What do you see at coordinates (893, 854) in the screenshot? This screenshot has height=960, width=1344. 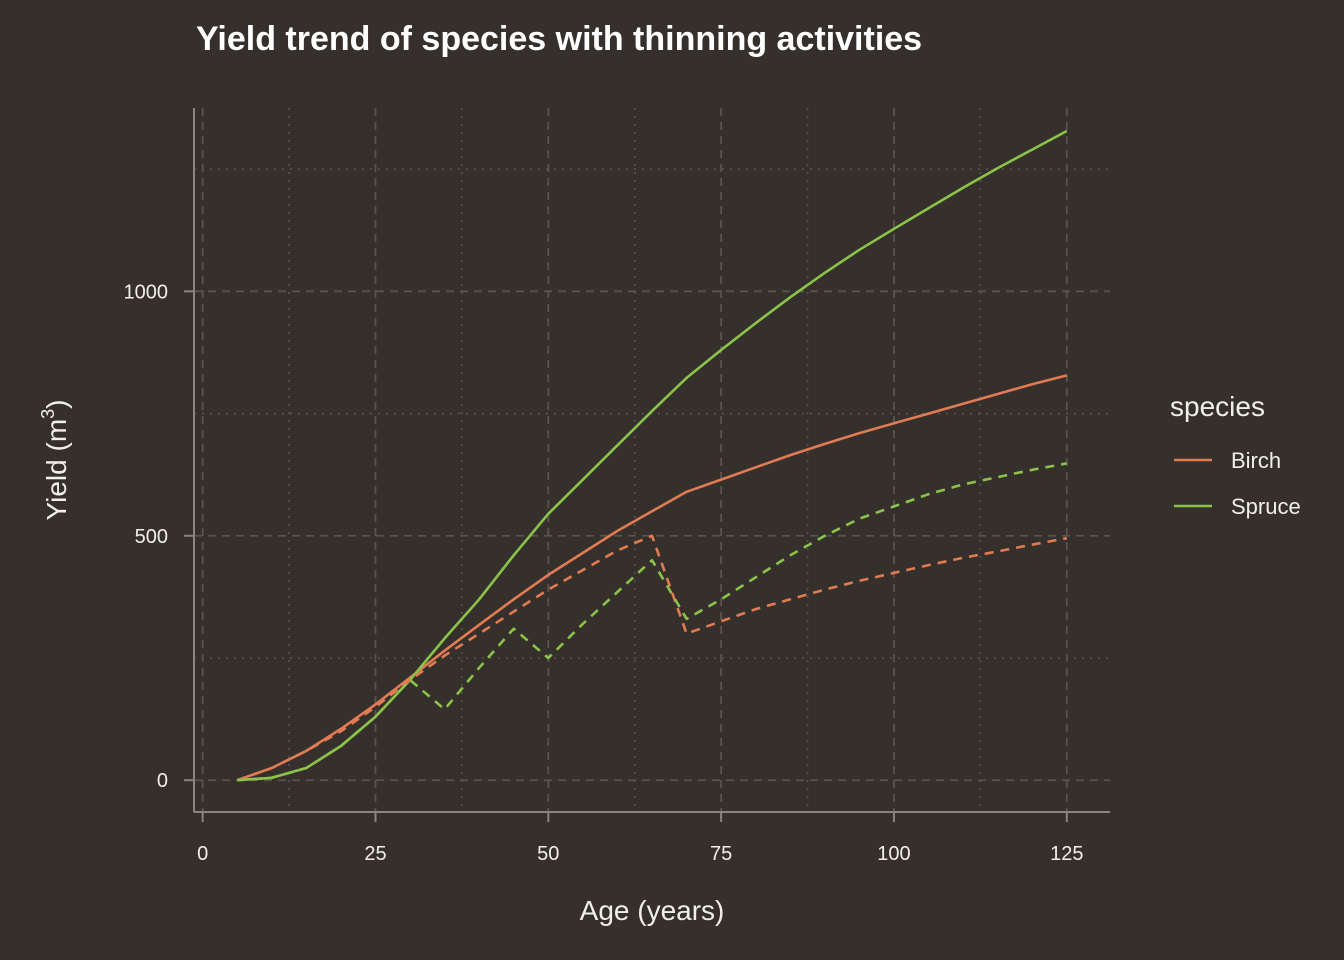 I see `x-tick-label: 100` at bounding box center [893, 854].